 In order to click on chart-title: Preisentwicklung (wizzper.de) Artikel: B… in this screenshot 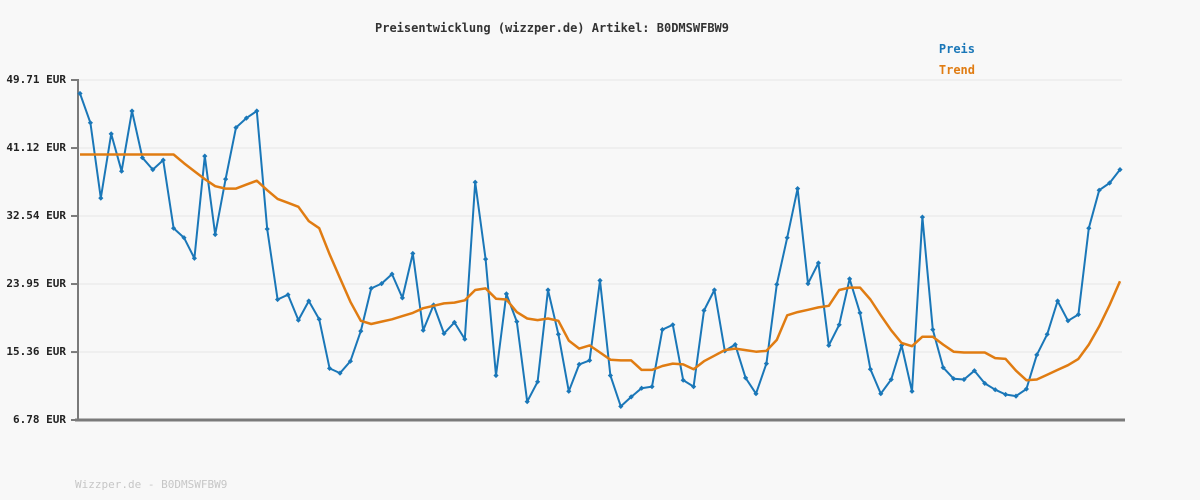, I will do `click(552, 28)`.